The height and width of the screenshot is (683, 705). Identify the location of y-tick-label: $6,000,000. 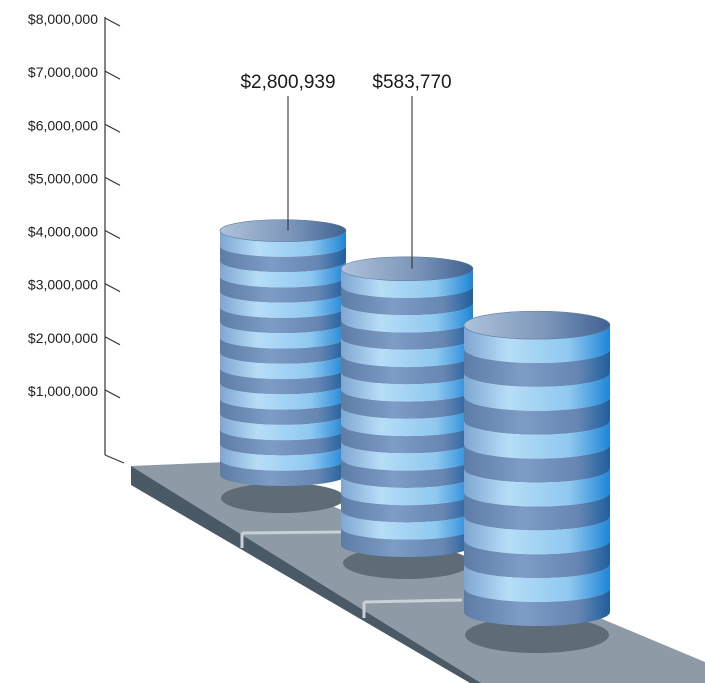
(63, 125).